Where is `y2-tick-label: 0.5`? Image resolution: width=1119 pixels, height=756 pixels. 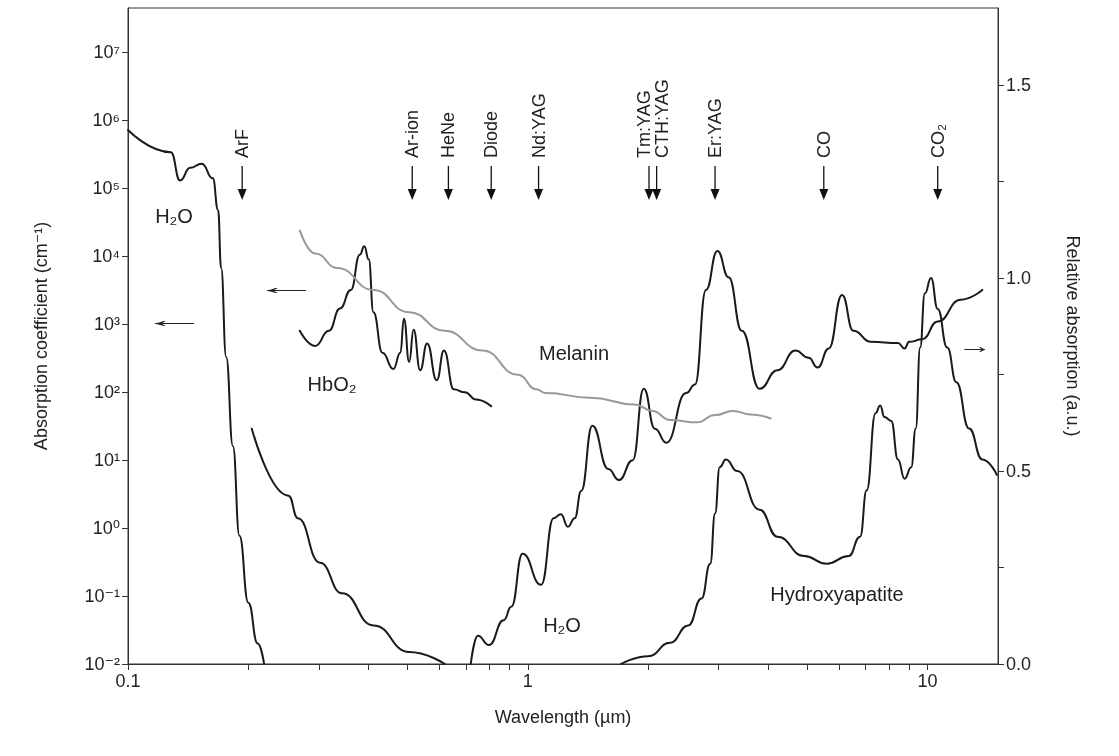
y2-tick-label: 0.5 is located at coordinates (1019, 471).